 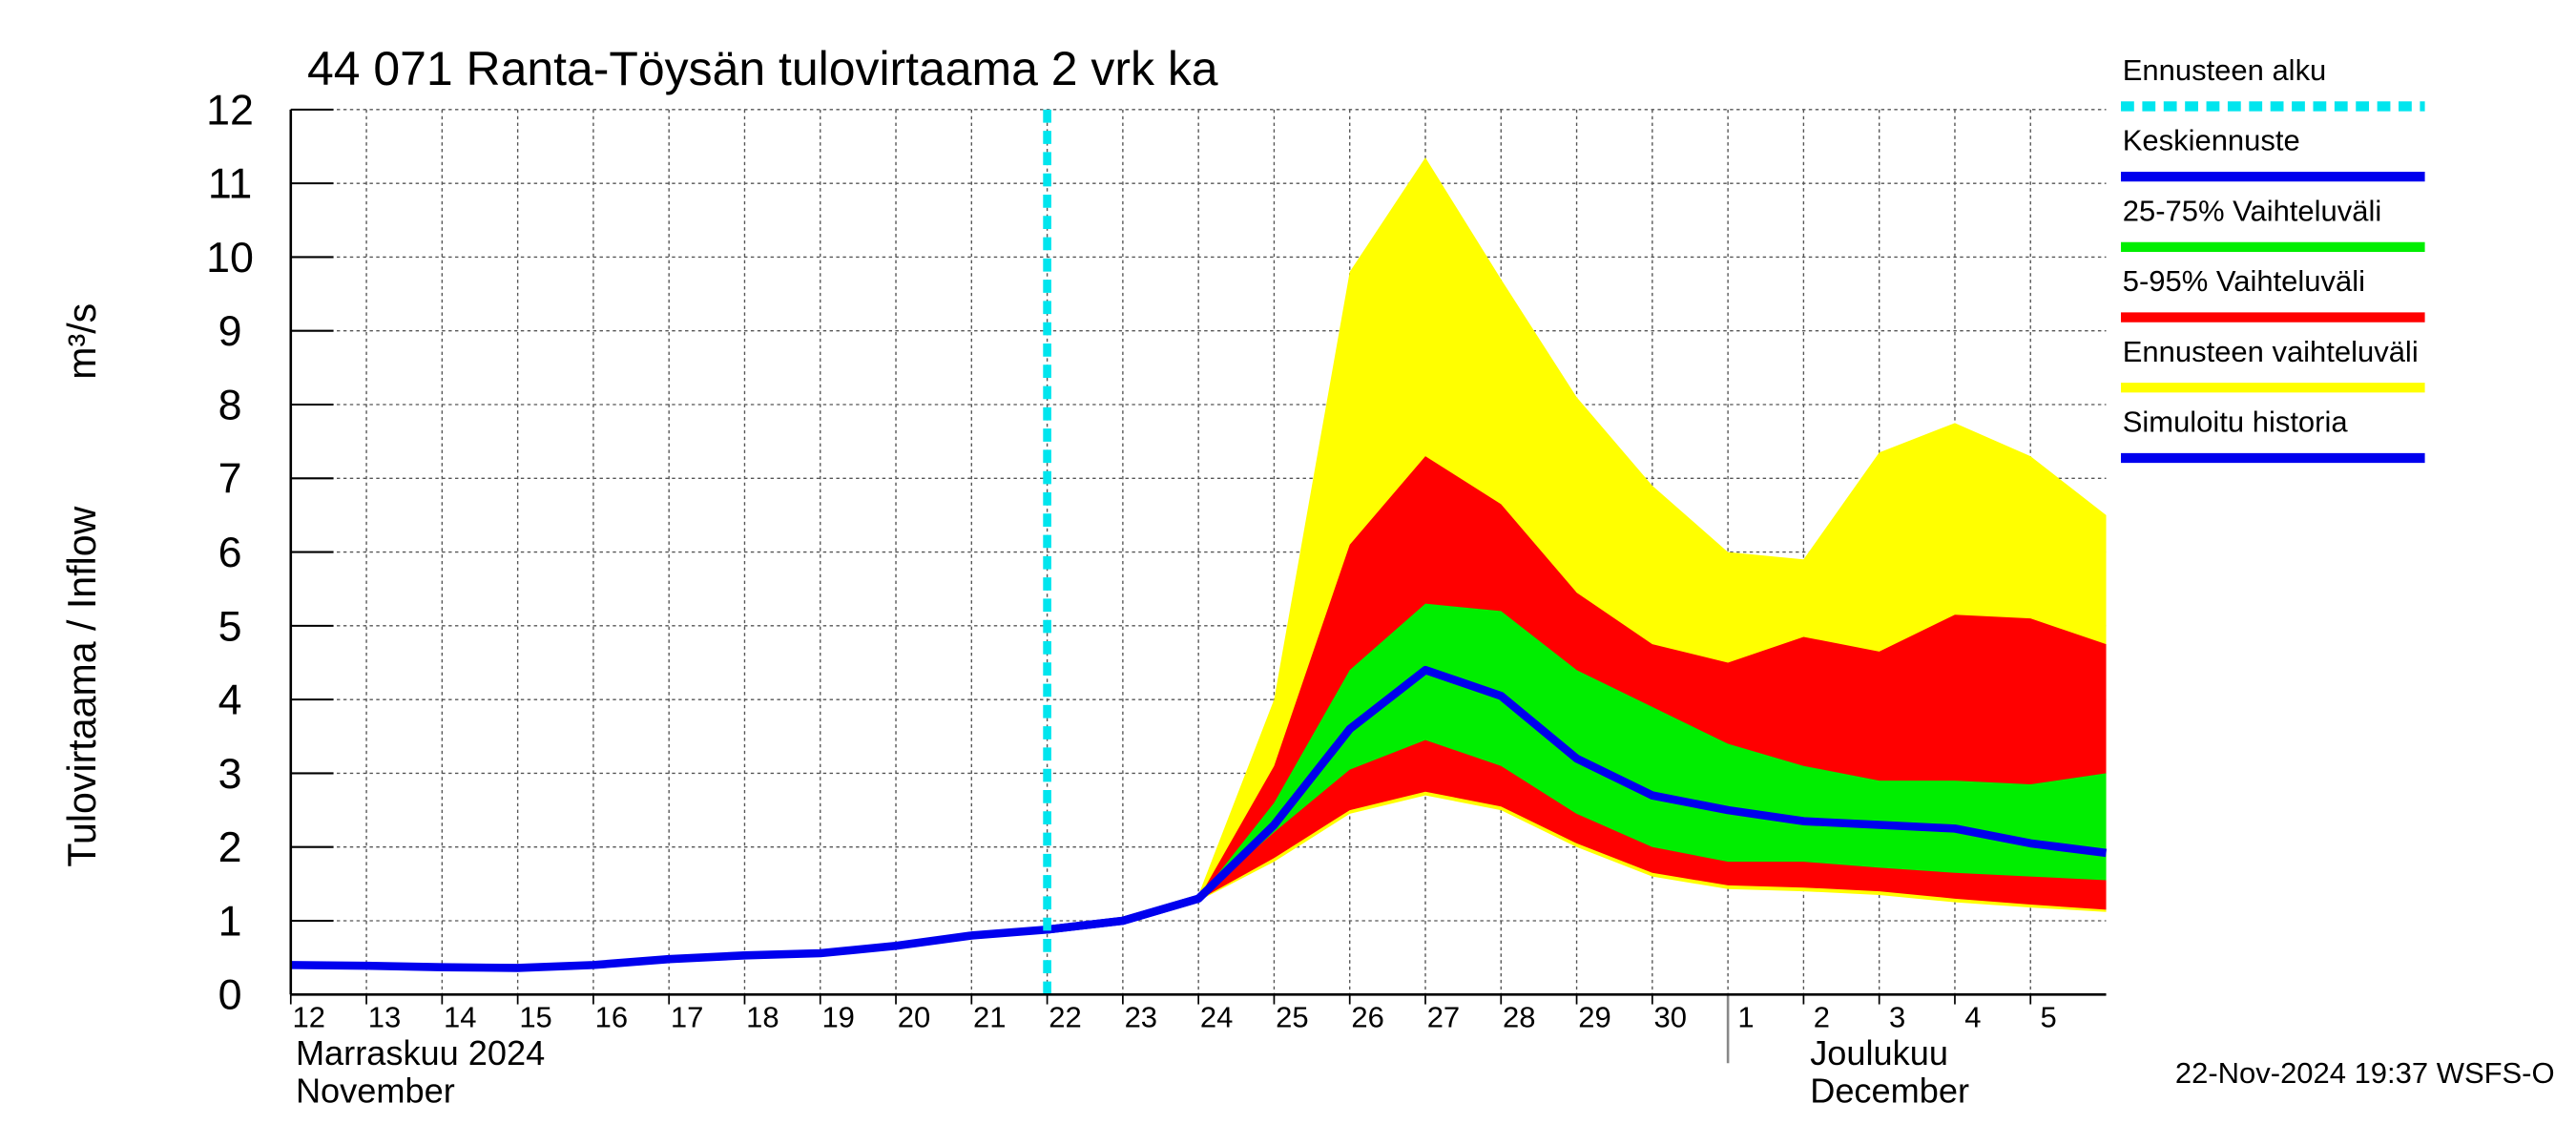 I want to click on x-tick-label: 28, so click(x=1519, y=1018).